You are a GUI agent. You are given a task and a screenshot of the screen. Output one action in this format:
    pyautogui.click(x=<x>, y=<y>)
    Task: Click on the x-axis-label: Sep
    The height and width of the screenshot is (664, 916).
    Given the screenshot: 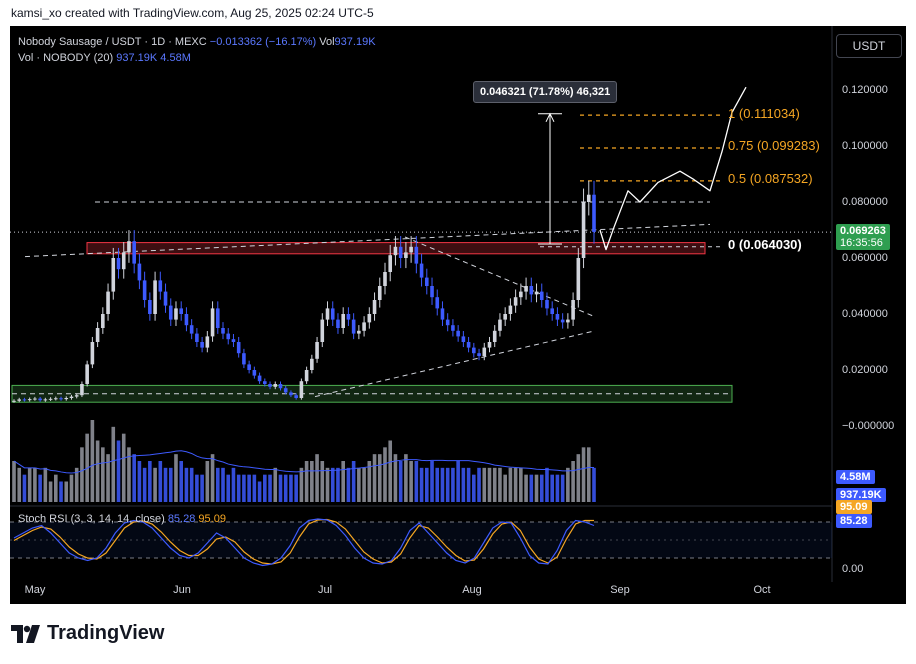 What is the action you would take?
    pyautogui.click(x=620, y=590)
    